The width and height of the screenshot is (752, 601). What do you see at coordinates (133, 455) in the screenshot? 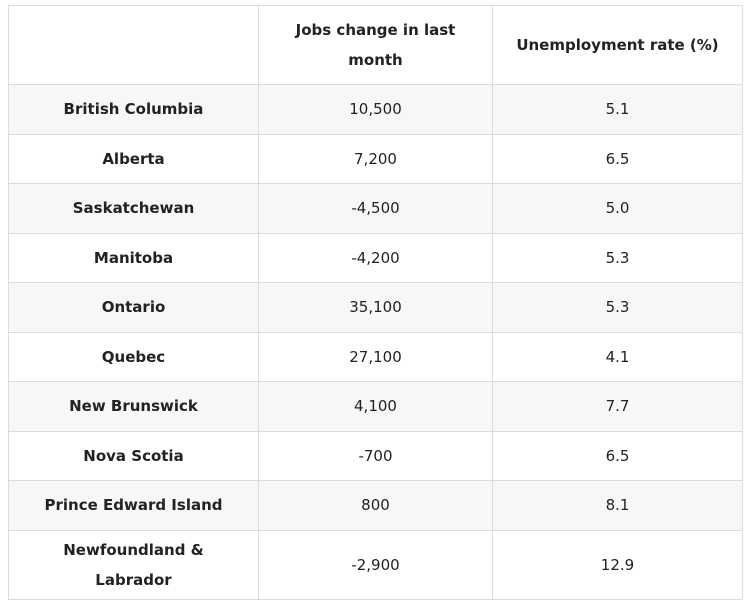
I see `province-cell: Nova Scotia` at bounding box center [133, 455].